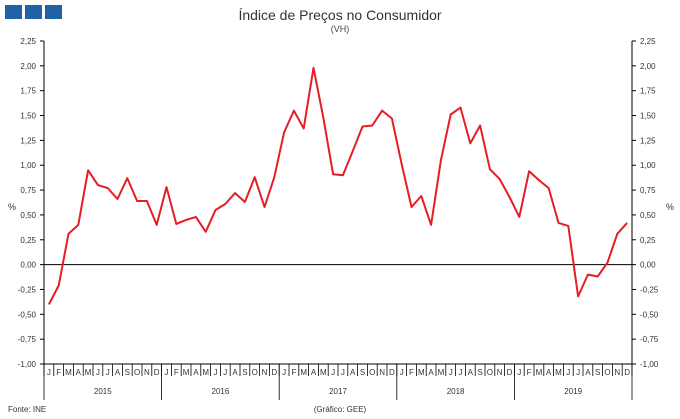  I want to click on year-label: 2018, so click(456, 391).